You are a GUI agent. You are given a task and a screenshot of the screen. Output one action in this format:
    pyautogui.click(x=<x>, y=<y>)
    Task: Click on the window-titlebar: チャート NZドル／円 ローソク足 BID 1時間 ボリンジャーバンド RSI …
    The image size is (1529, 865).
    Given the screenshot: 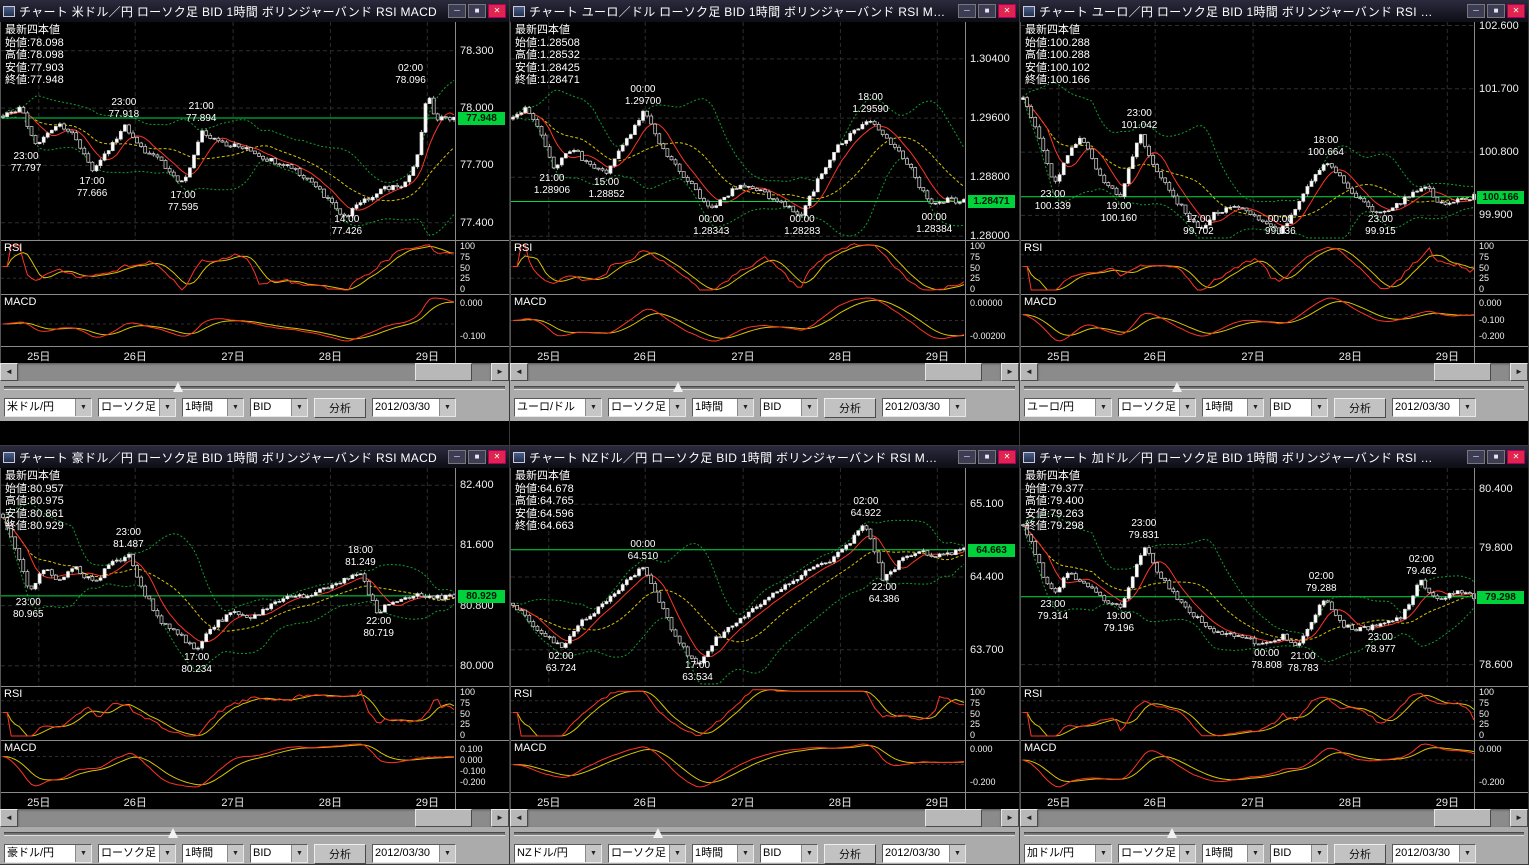 What is the action you would take?
    pyautogui.click(x=764, y=457)
    